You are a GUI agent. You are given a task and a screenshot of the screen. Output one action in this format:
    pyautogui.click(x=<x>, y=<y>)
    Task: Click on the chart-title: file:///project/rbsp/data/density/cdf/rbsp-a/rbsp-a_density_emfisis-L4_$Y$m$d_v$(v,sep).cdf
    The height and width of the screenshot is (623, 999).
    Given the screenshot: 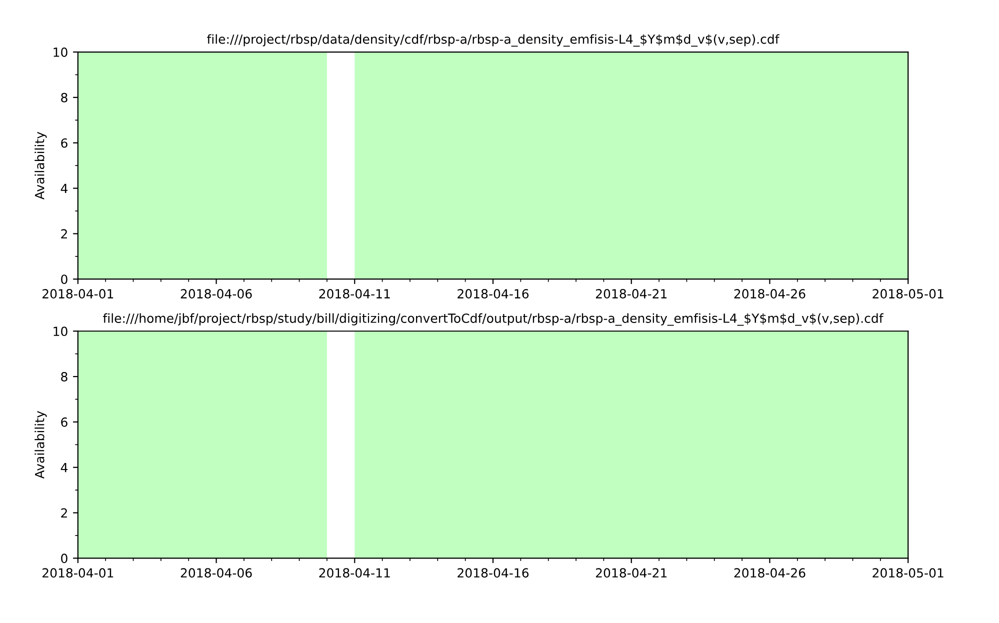 What is the action you would take?
    pyautogui.click(x=493, y=40)
    